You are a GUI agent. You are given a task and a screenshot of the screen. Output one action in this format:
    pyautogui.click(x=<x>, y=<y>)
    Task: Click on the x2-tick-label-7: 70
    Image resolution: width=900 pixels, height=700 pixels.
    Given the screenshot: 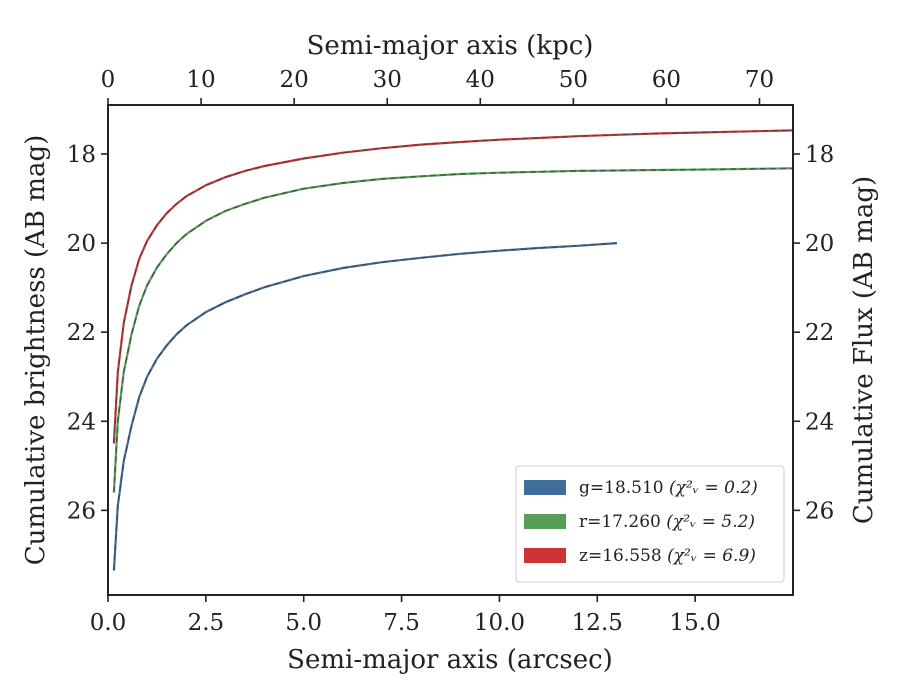 What is the action you would take?
    pyautogui.click(x=759, y=80)
    